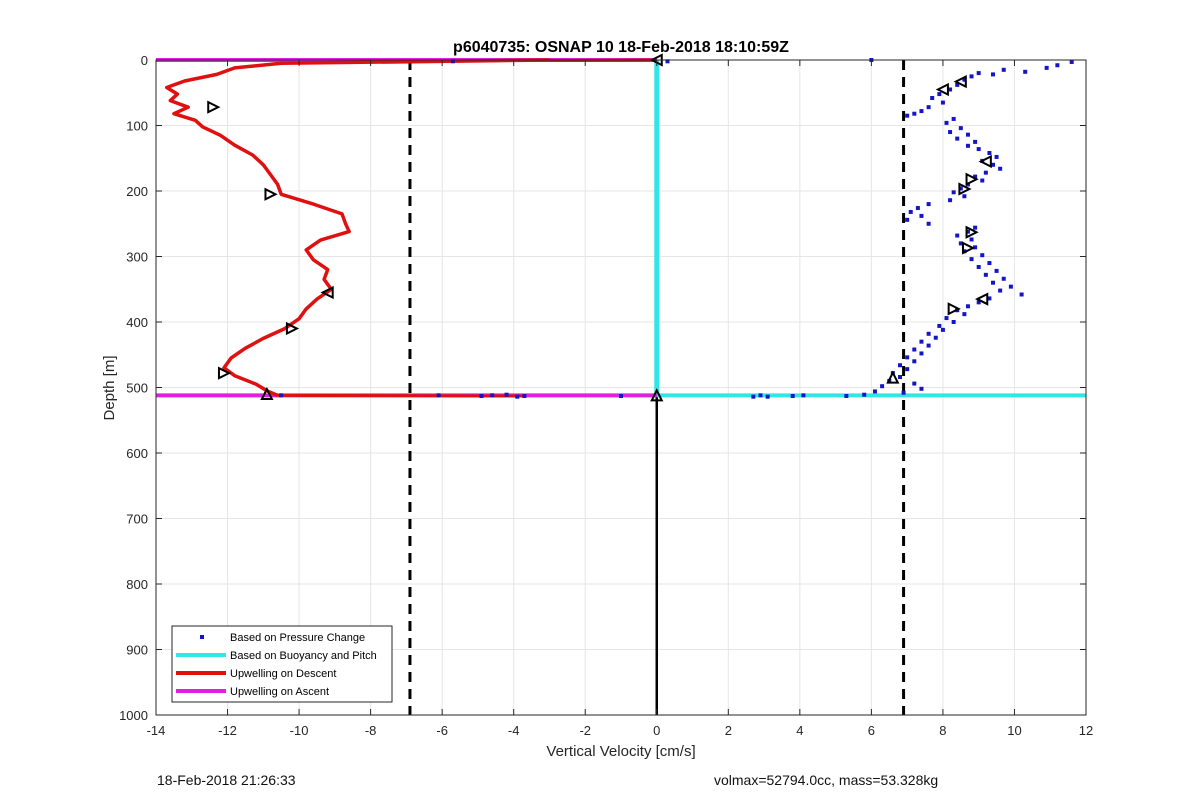 Image resolution: width=1200 pixels, height=804 pixels. I want to click on x-tick-label: 10, so click(1014, 730).